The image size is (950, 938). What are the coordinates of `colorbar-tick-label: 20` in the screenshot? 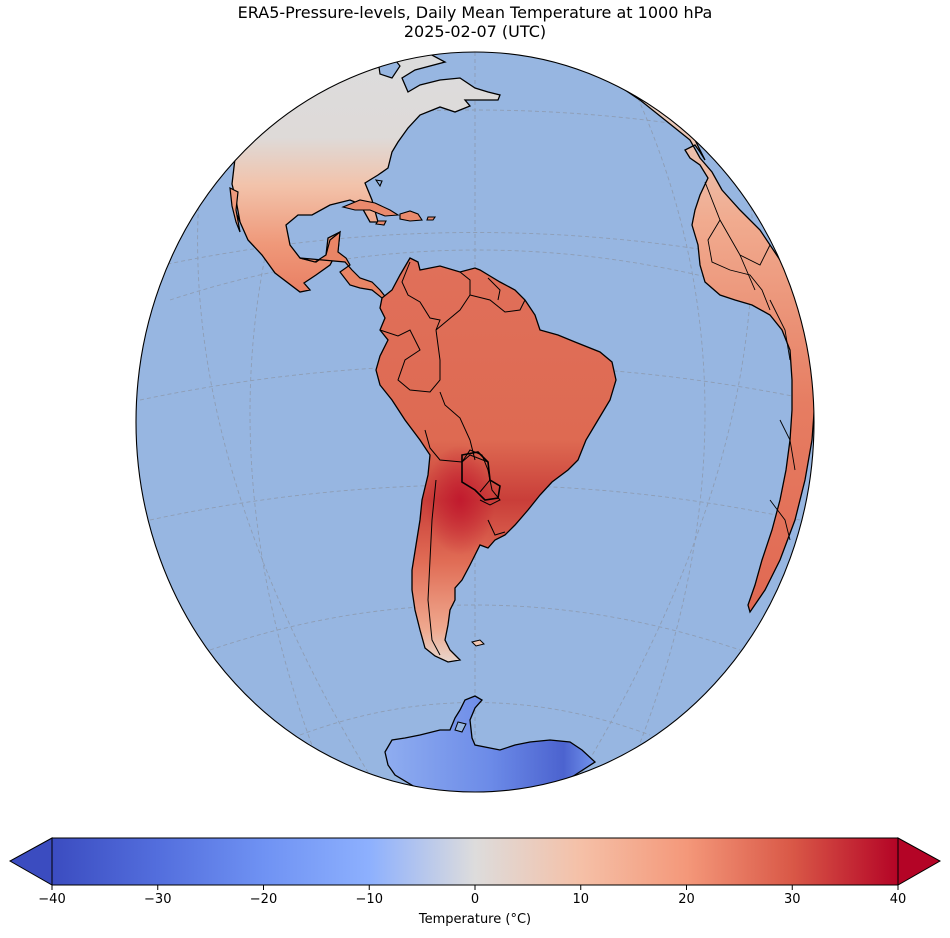 It's located at (686, 899).